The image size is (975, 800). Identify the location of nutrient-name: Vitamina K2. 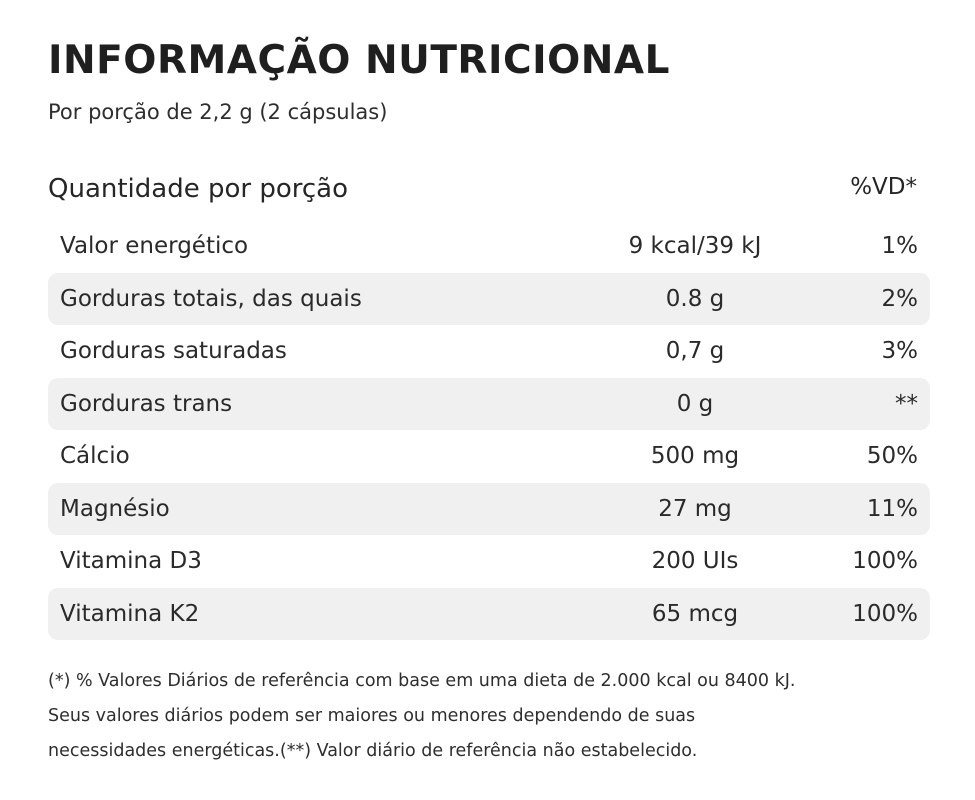
(130, 613).